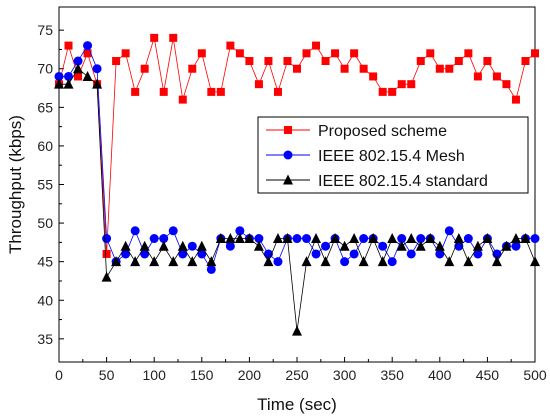 The width and height of the screenshot is (550, 420). What do you see at coordinates (535, 375) in the screenshot?
I see `x-tick-label: 500` at bounding box center [535, 375].